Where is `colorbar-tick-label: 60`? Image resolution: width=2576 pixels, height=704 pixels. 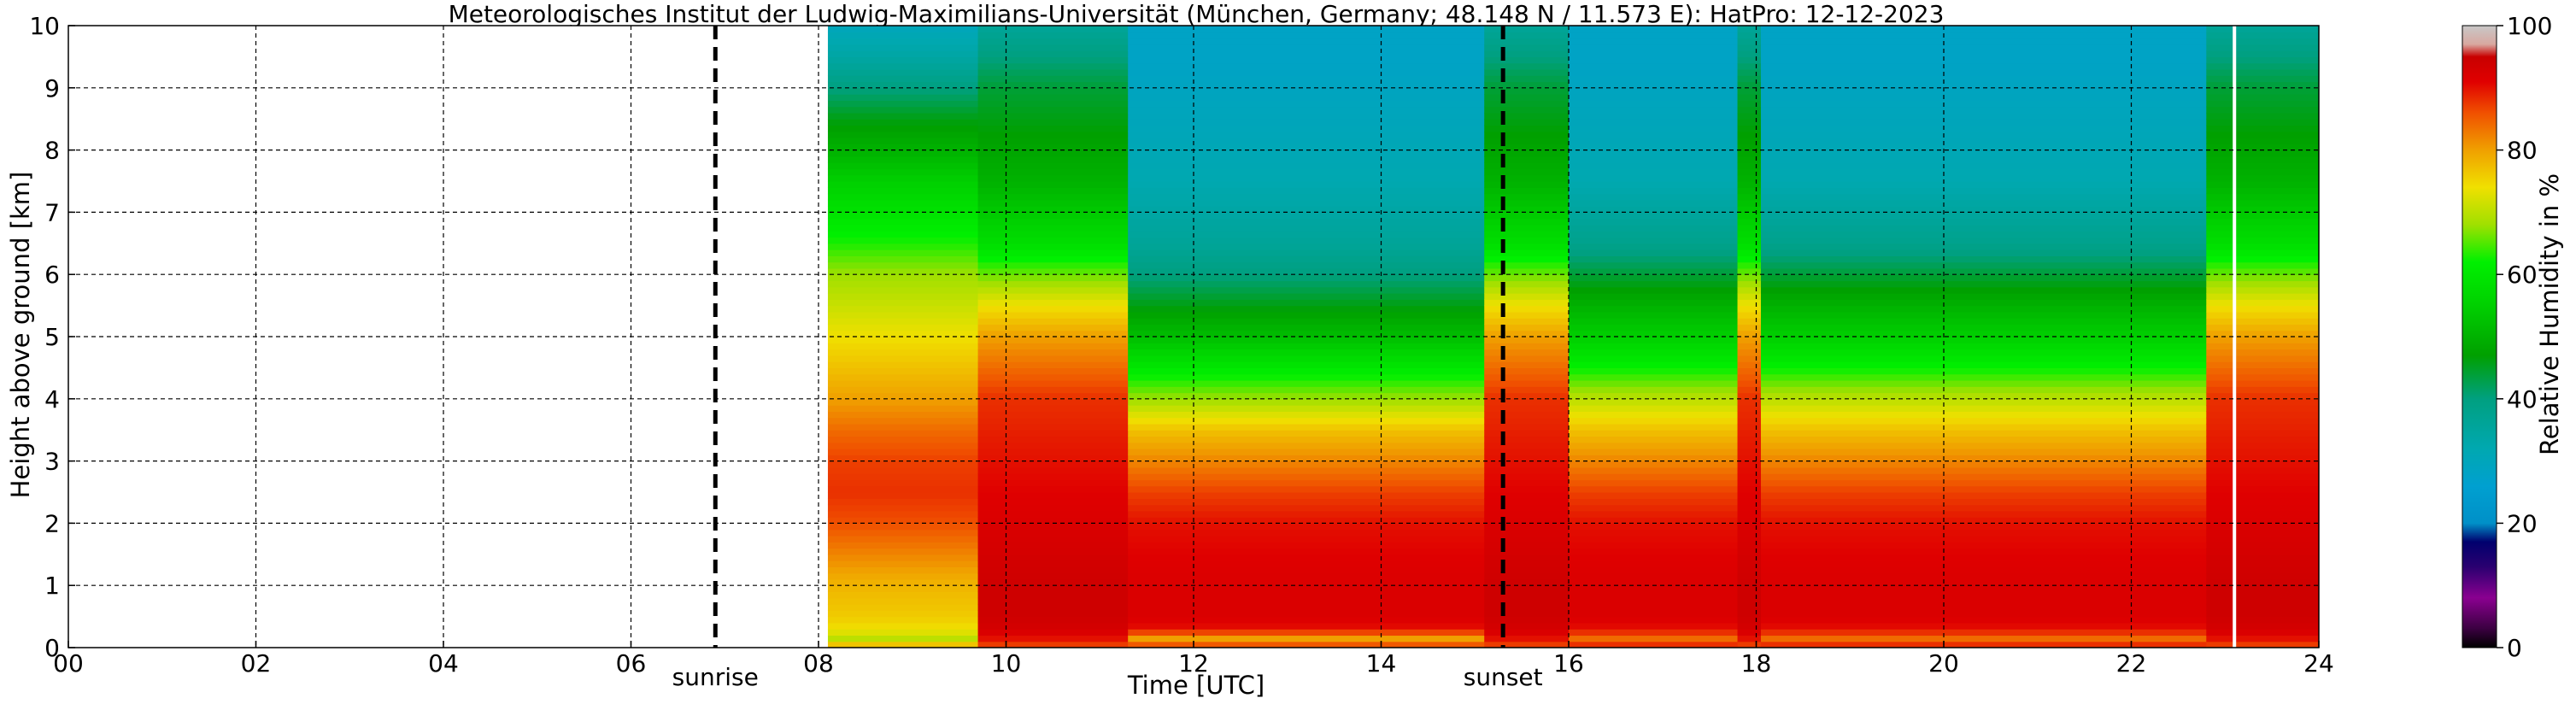
colorbar-tick-label: 60 is located at coordinates (2522, 275).